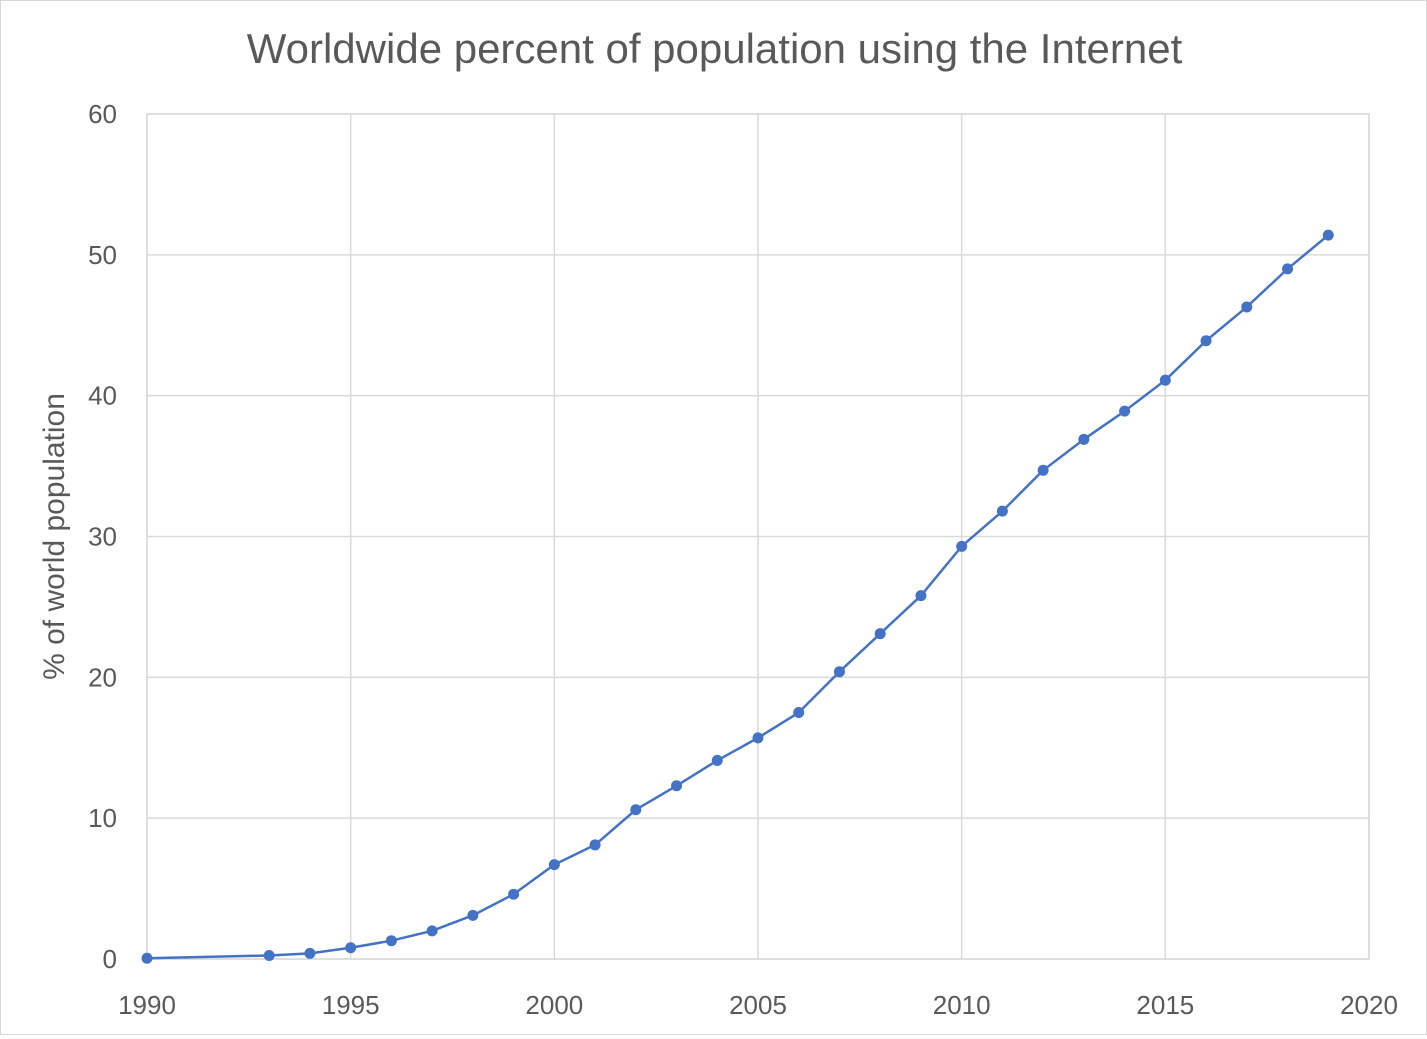 The image size is (1427, 1039). I want to click on data-point-1999, so click(514, 894).